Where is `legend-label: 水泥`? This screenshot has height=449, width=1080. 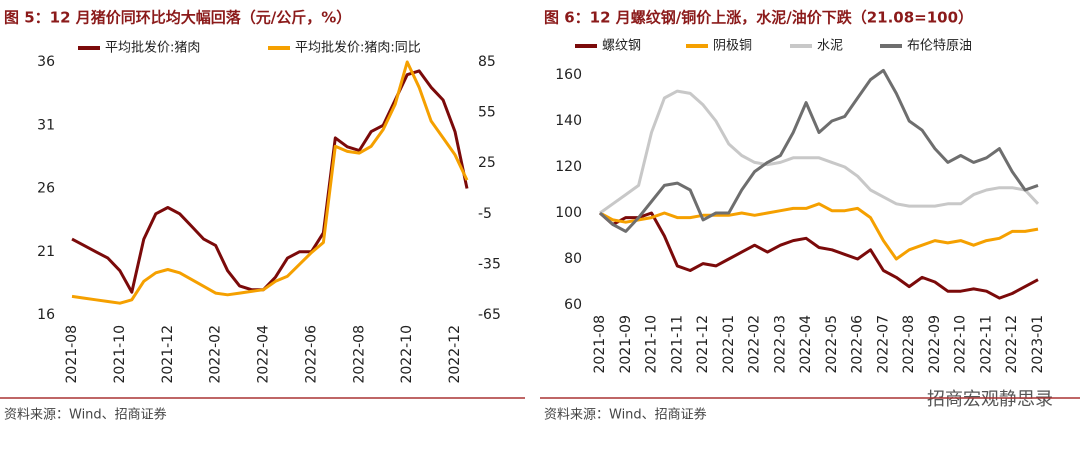 legend-label: 水泥 is located at coordinates (830, 46).